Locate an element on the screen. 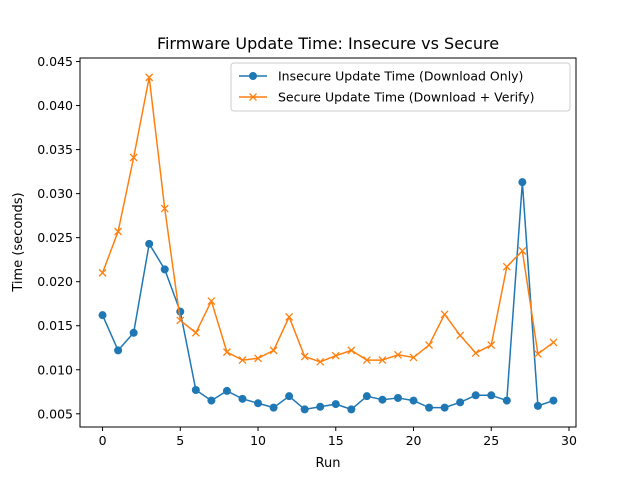  y-axis-label: Time (seconds) is located at coordinates (18, 242).